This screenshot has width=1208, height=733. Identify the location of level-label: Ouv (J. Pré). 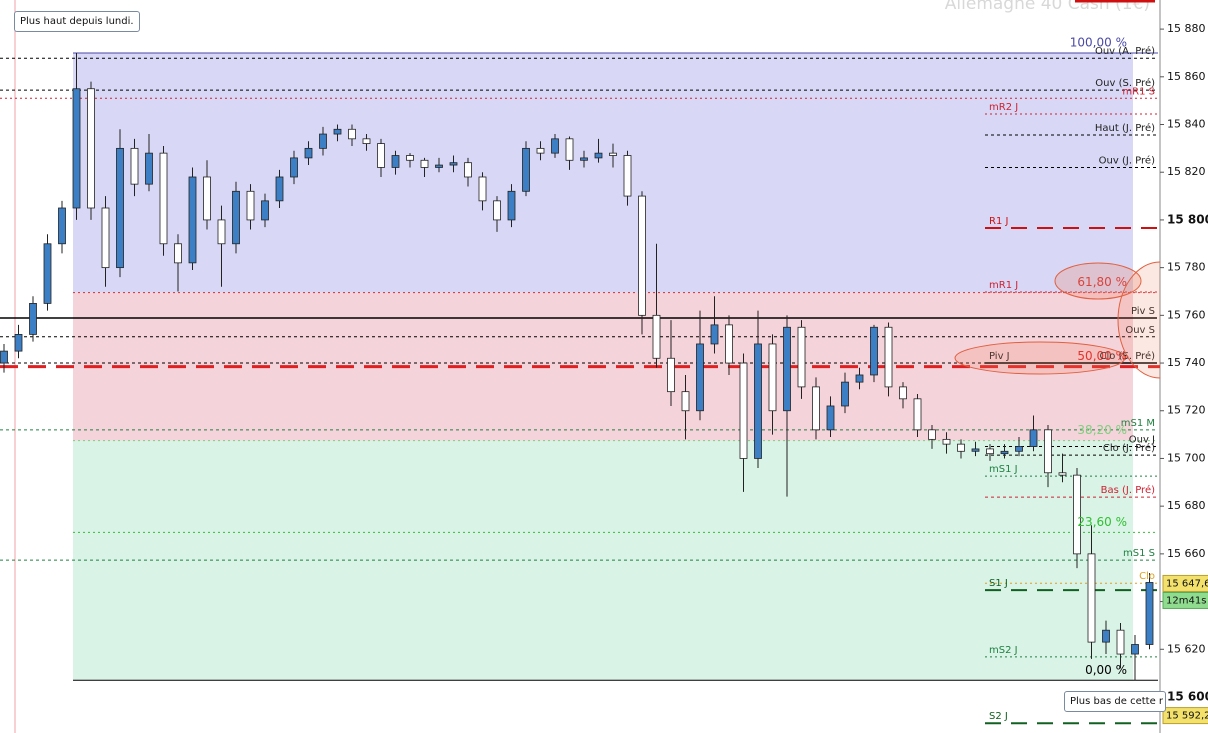
(1127, 160).